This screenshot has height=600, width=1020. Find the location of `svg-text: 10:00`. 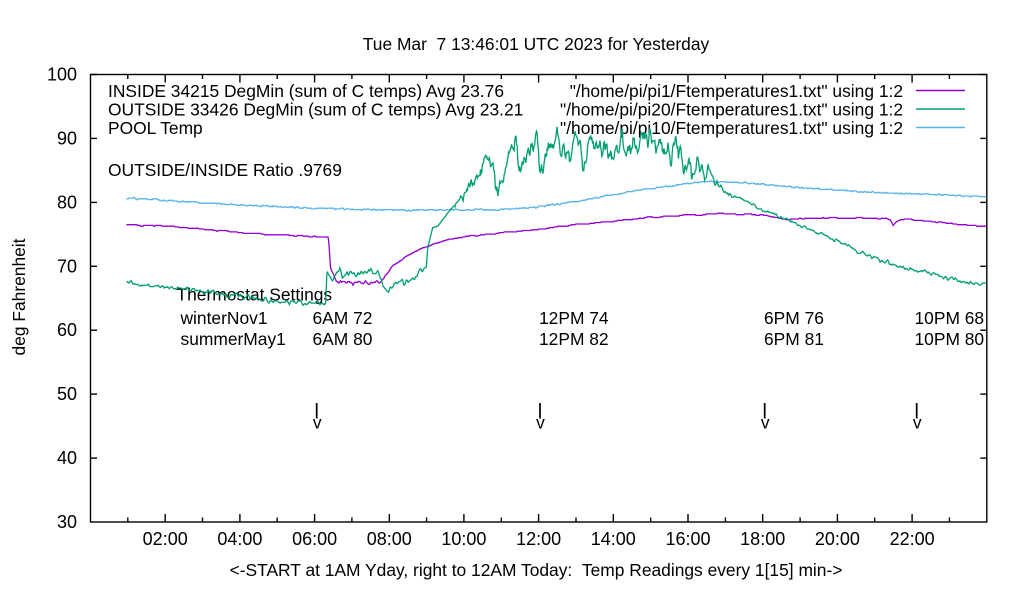

svg-text: 10:00 is located at coordinates (463, 539).